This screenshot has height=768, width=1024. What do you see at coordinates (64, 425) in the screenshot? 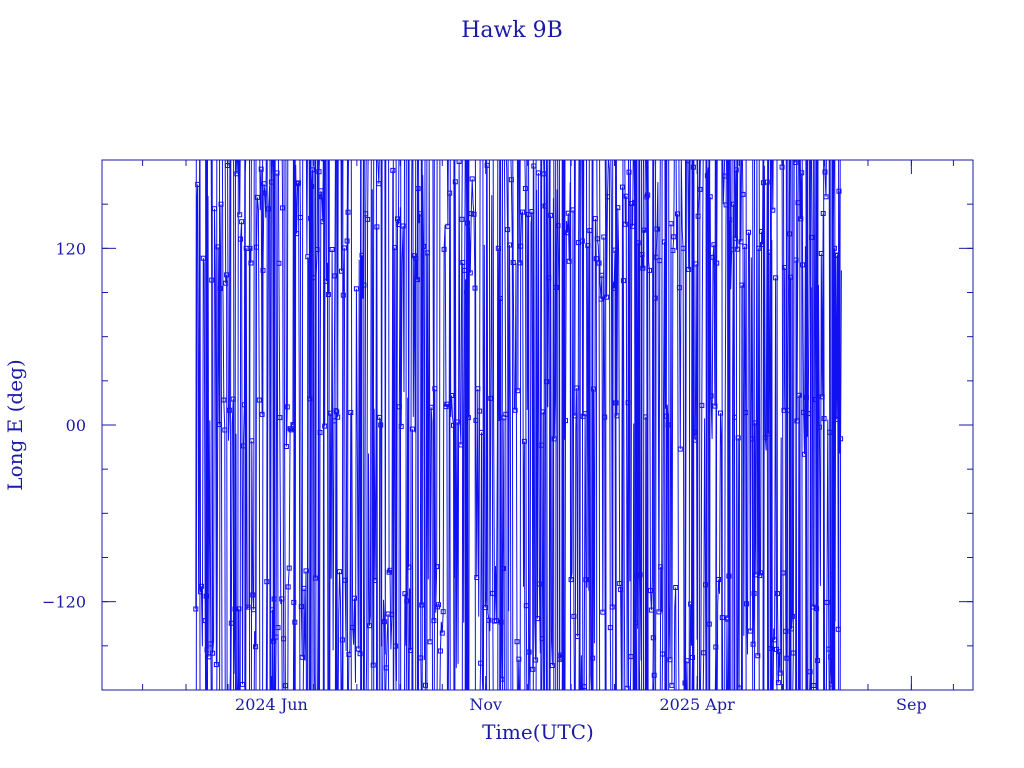
I see `y-tick-labels: 120 00 −120` at bounding box center [64, 425].